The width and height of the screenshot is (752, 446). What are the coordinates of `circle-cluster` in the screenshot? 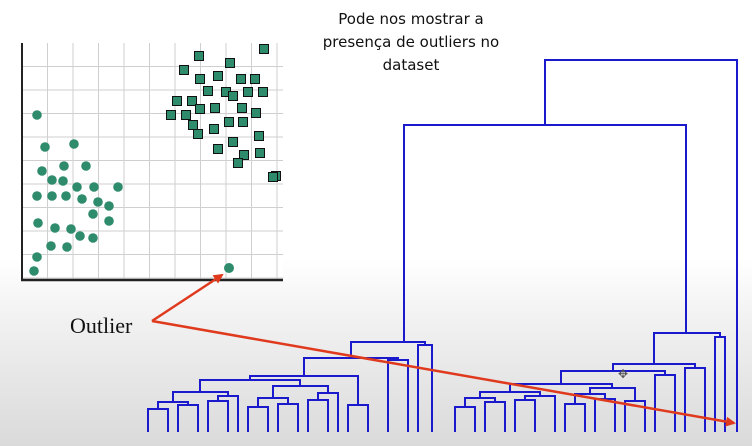 It's located at (76, 193).